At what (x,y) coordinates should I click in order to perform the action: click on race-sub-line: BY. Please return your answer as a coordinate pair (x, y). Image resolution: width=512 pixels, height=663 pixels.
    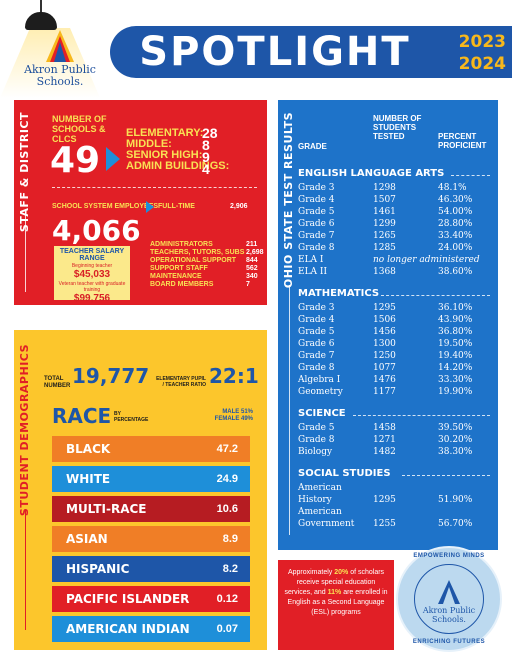
    Looking at the image, I should click on (117, 414).